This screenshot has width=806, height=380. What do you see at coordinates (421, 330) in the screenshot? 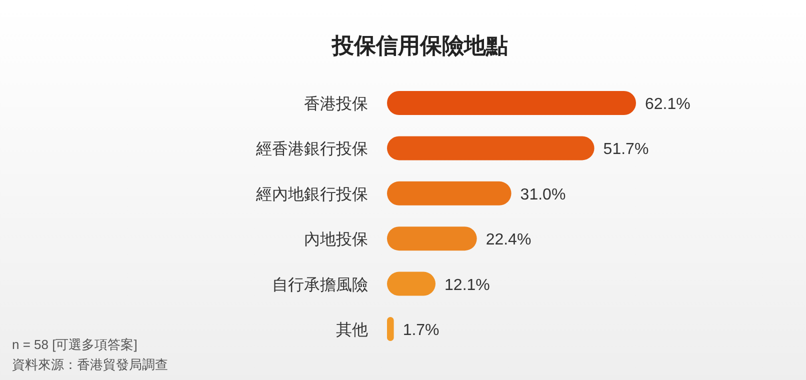
I see `data-label: 1.7%` at bounding box center [421, 330].